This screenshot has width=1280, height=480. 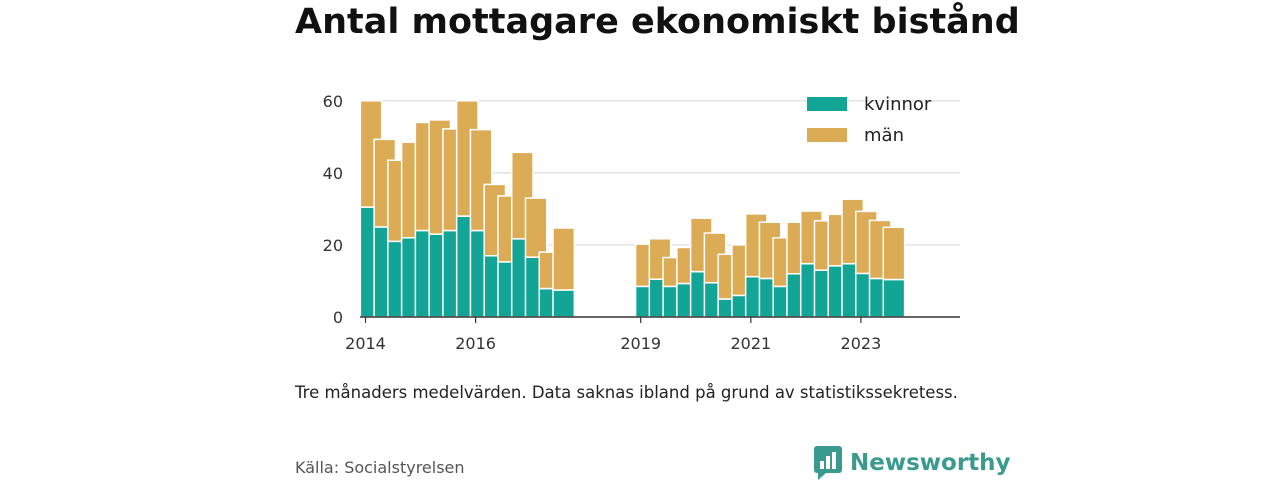 What do you see at coordinates (827, 104) in the screenshot?
I see `legend-swatch-kvinnor` at bounding box center [827, 104].